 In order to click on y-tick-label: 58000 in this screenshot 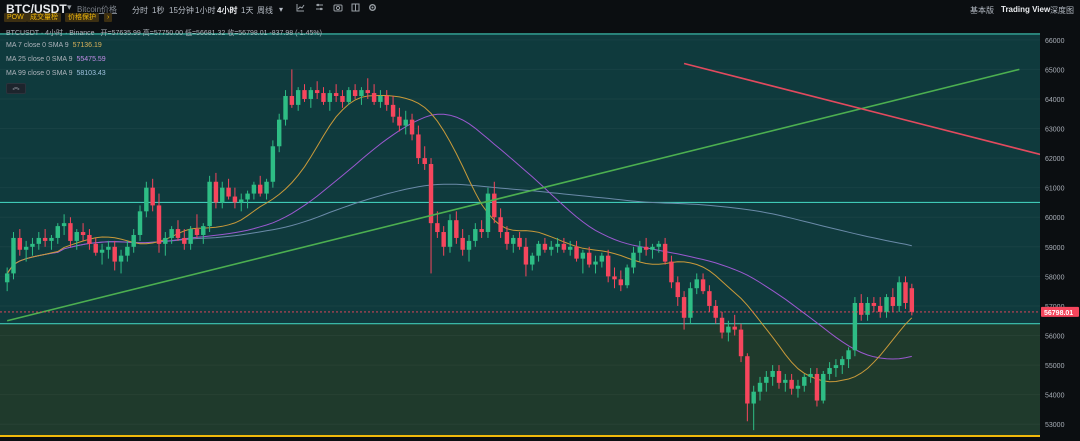, I will do `click(1055, 277)`.